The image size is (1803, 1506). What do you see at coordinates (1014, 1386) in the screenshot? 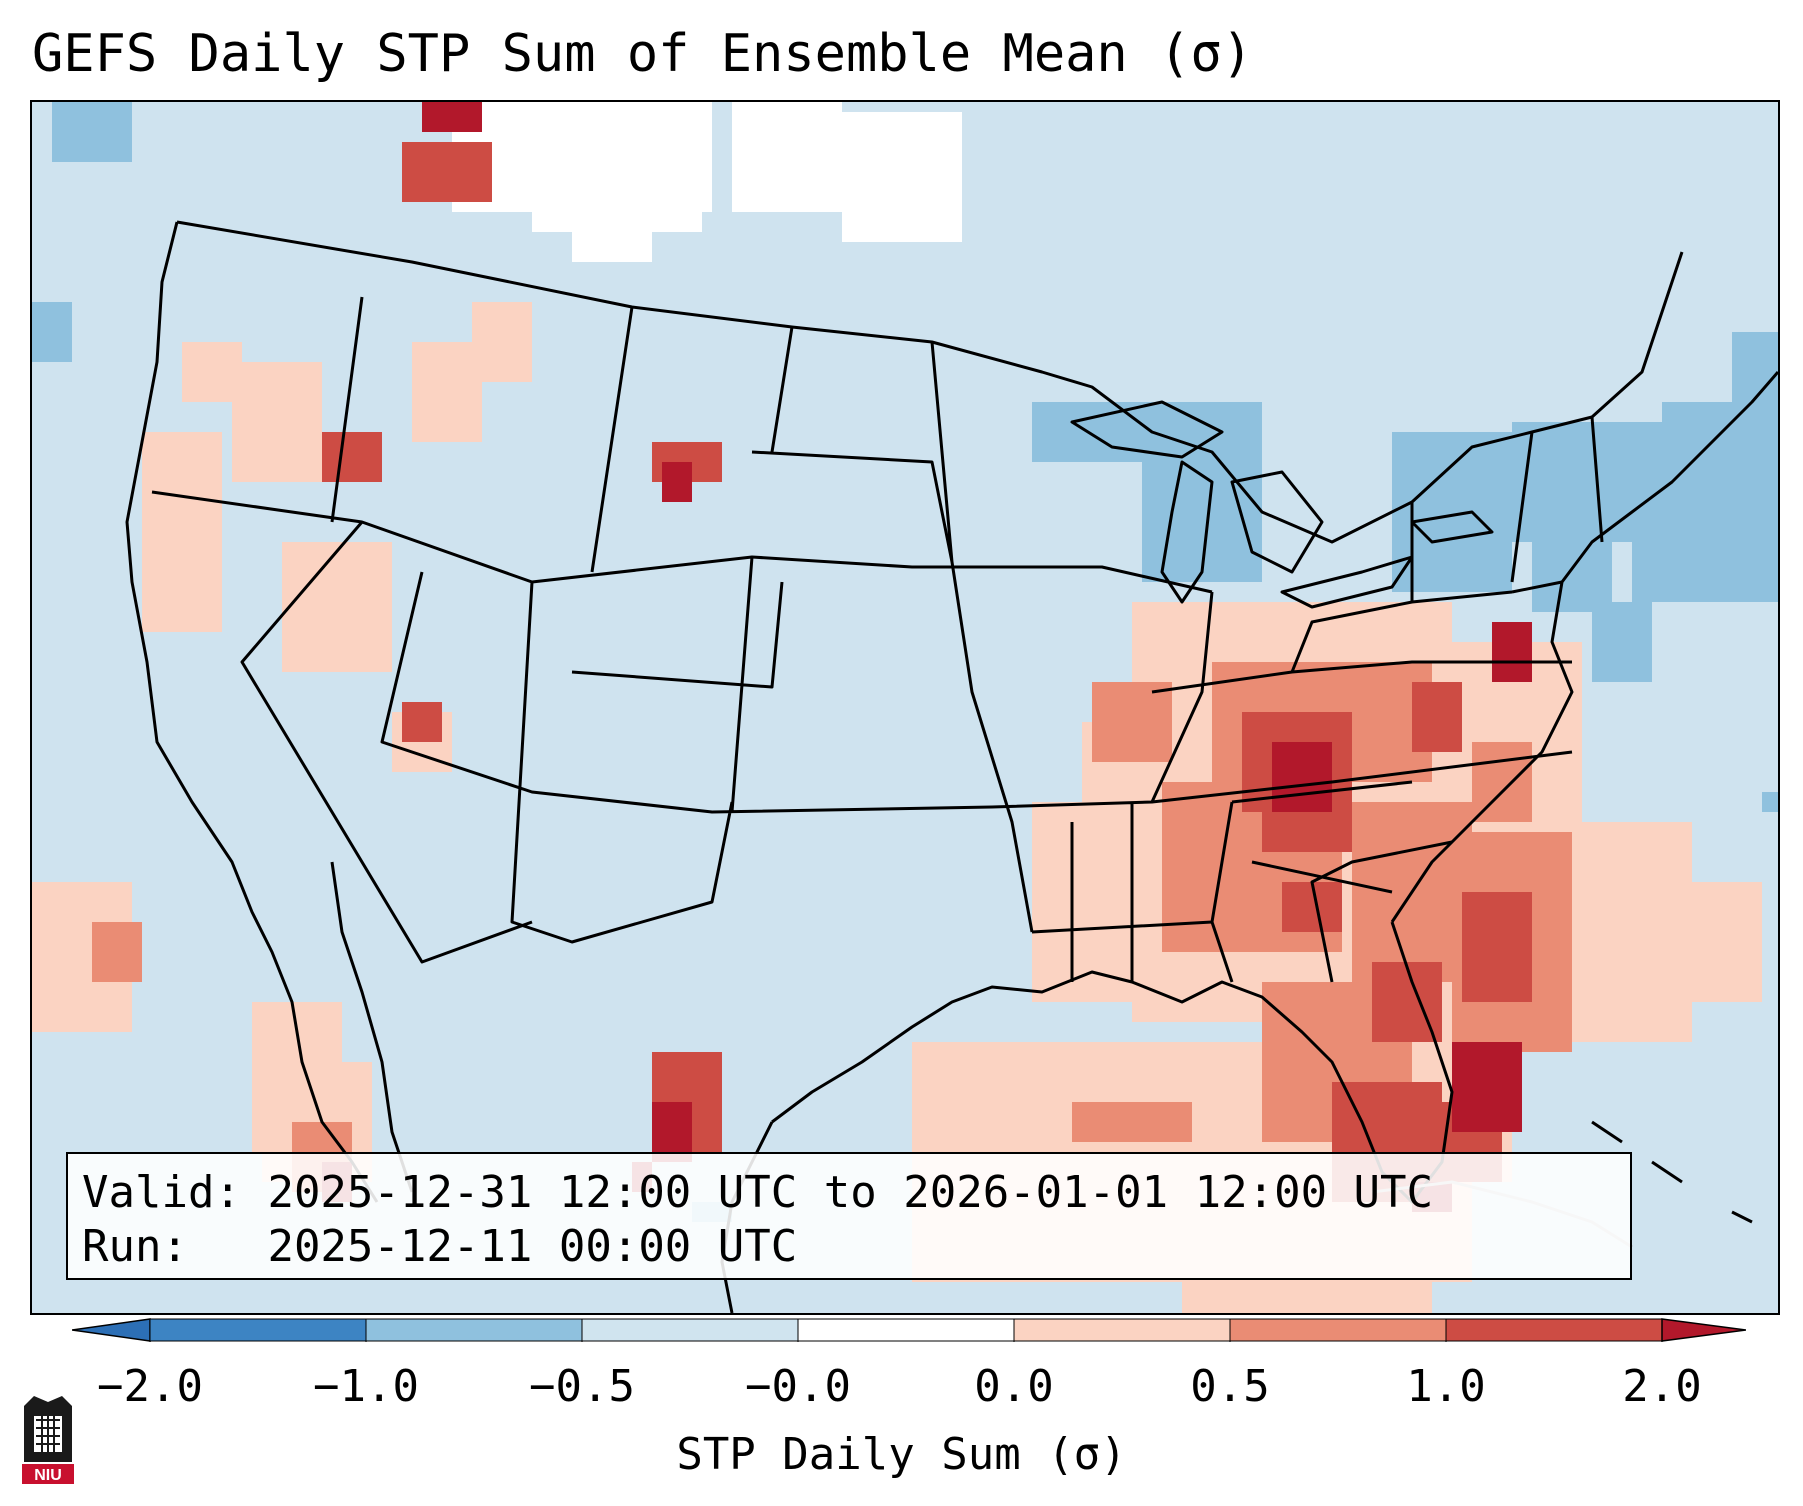
I see `colorbar-tick-label: 0.0` at bounding box center [1014, 1386].